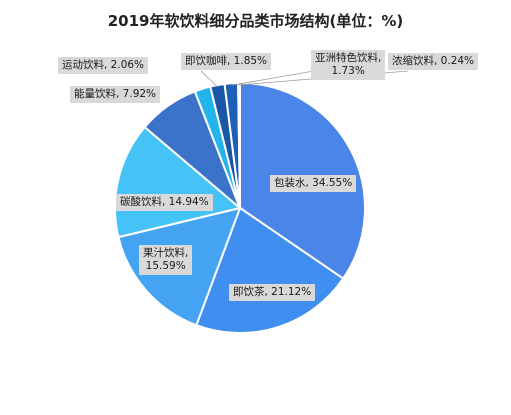 This screenshot has width=511, height=415. What do you see at coordinates (255, 21) in the screenshot?
I see `chart-title: 2019年软饮料细分品类市场结构(单位：%)` at bounding box center [255, 21].